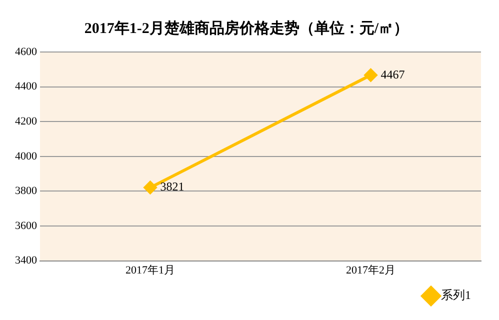  What do you see at coordinates (26, 52) in the screenshot?
I see `y-tick-label: 4600` at bounding box center [26, 52].